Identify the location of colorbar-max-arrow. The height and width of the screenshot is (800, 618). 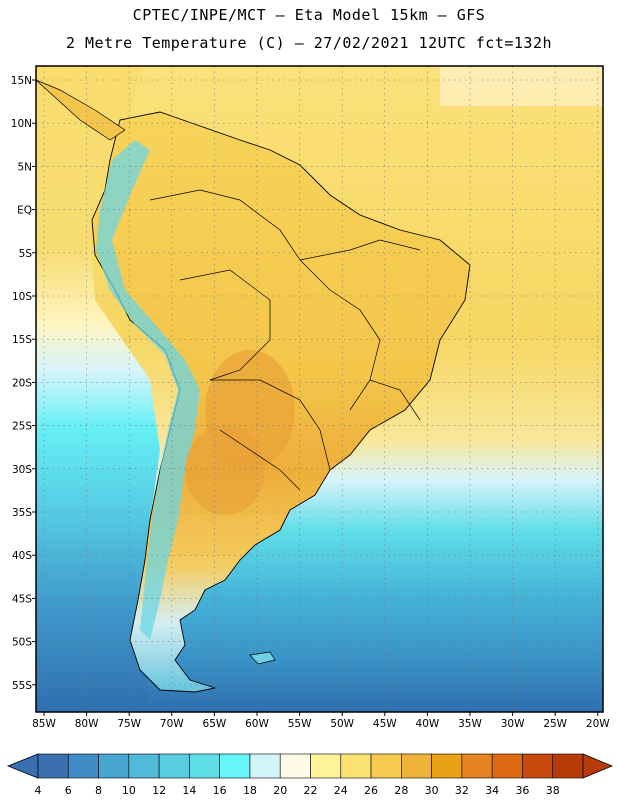
(598, 766).